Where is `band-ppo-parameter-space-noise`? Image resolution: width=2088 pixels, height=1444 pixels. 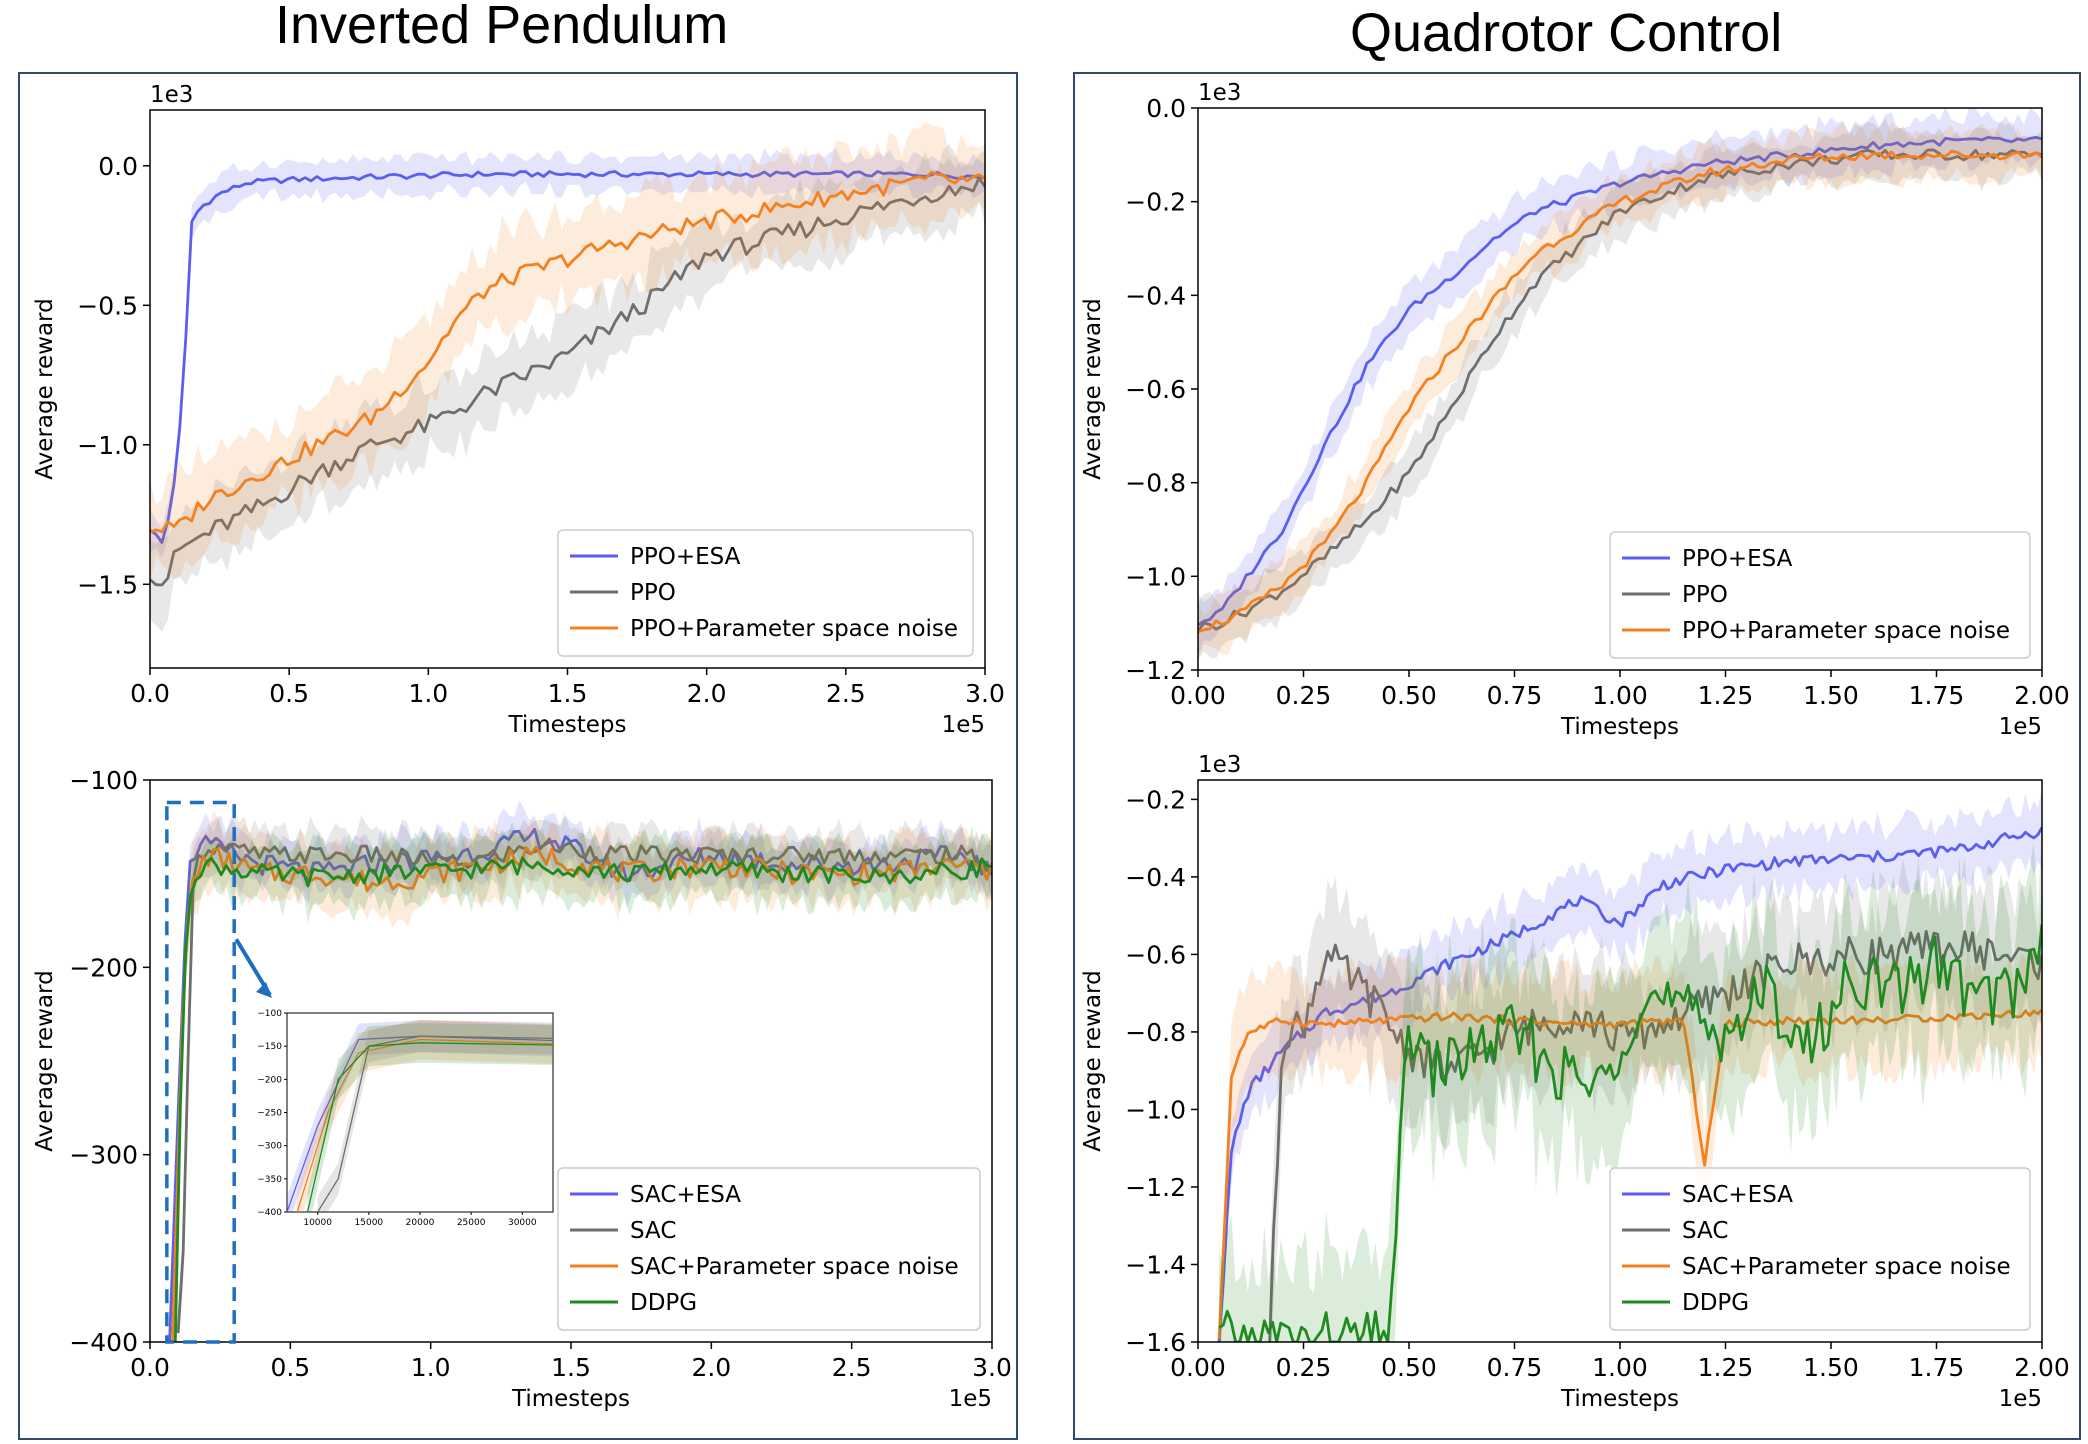 band-ppo-parameter-space-noise is located at coordinates (567, 353).